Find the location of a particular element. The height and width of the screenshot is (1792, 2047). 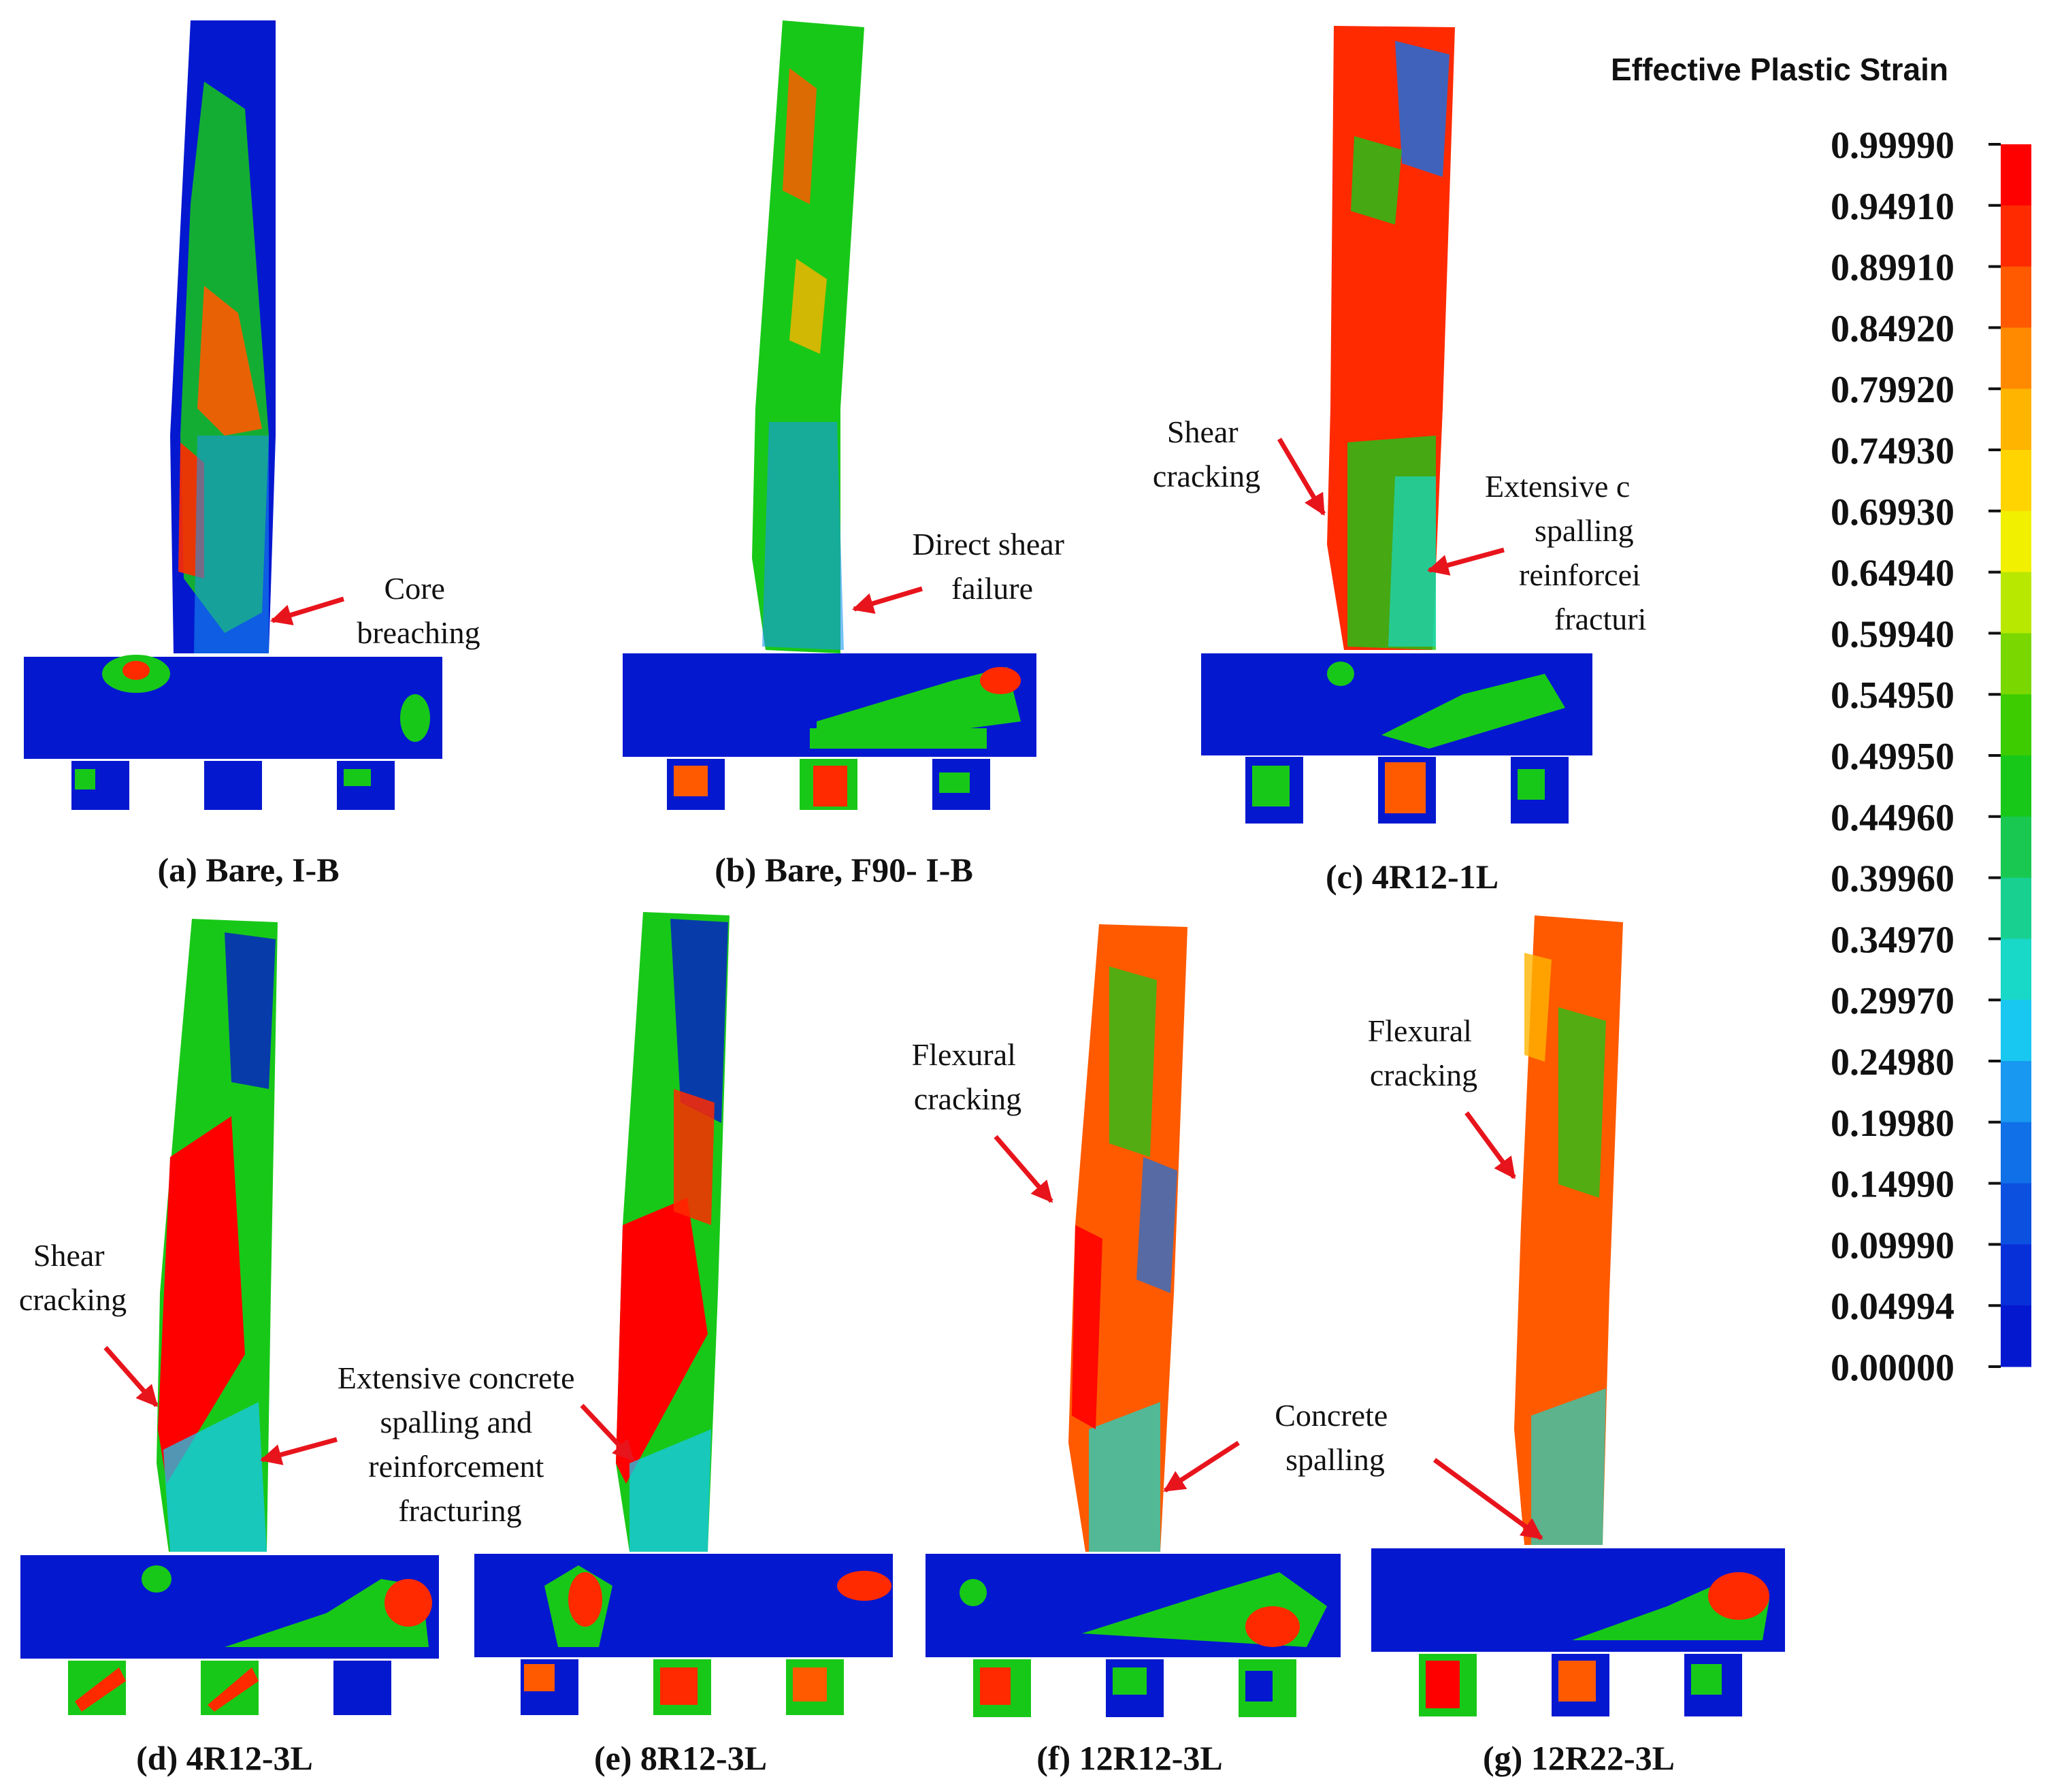

pile-cap-c is located at coordinates (1396, 704).